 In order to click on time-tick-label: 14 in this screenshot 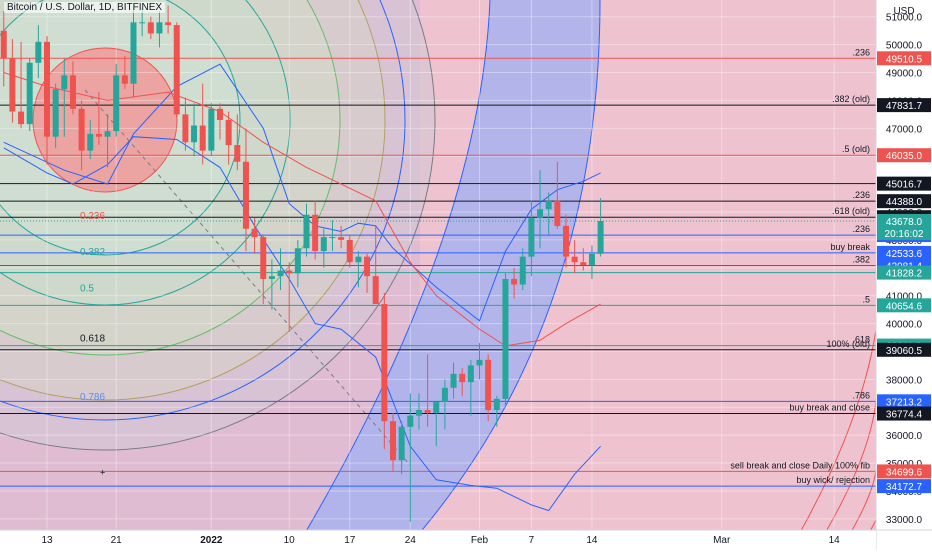, I will do `click(592, 540)`.